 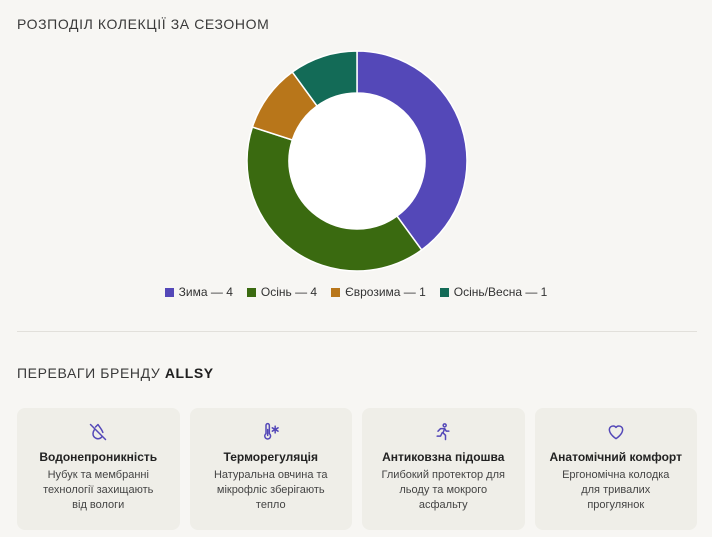 What do you see at coordinates (98, 457) in the screenshot?
I see `card-title: Водонепроникність` at bounding box center [98, 457].